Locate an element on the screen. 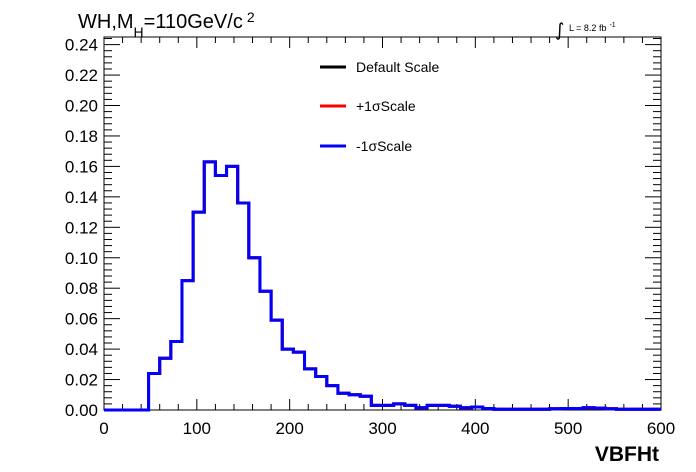 The image size is (696, 472). x-tick-label: 200 is located at coordinates (289, 428).